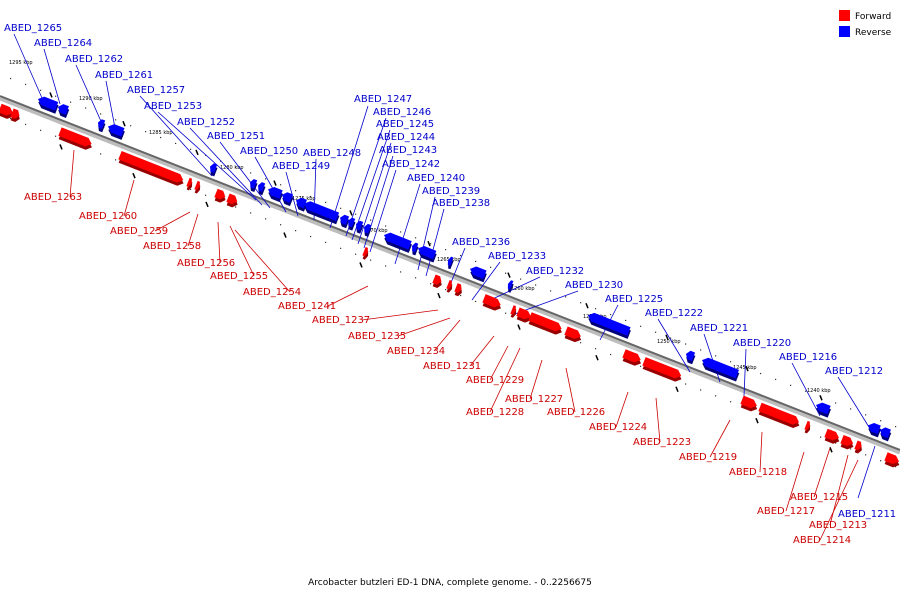 The image size is (900, 600). Describe the element at coordinates (411, 164) in the screenshot. I see `gene-label: ABED_1242` at that location.